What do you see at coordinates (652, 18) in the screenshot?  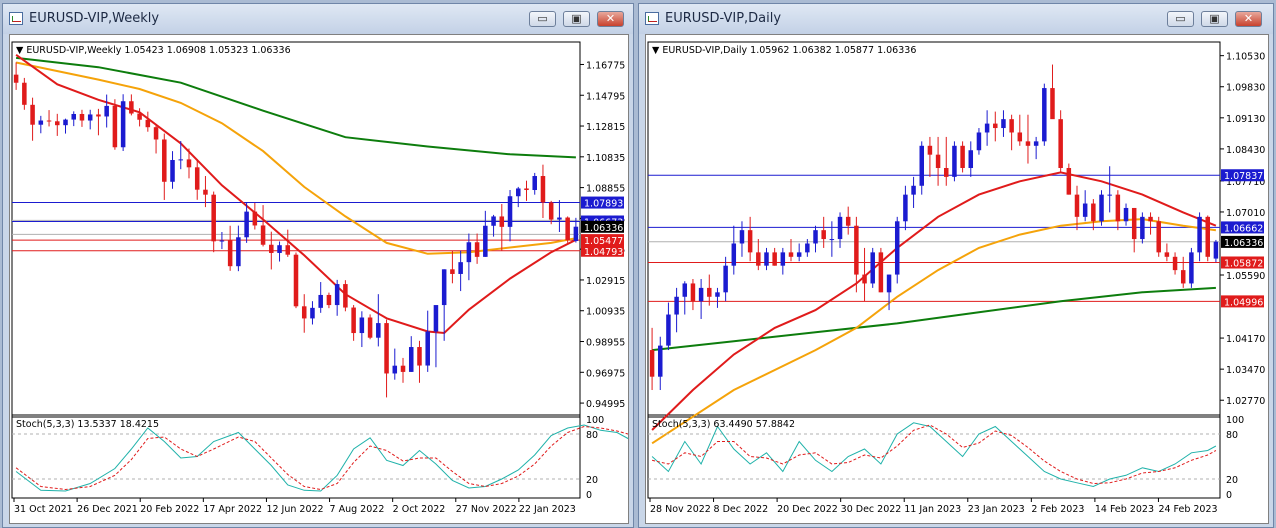 I see `chart-window-icon` at bounding box center [652, 18].